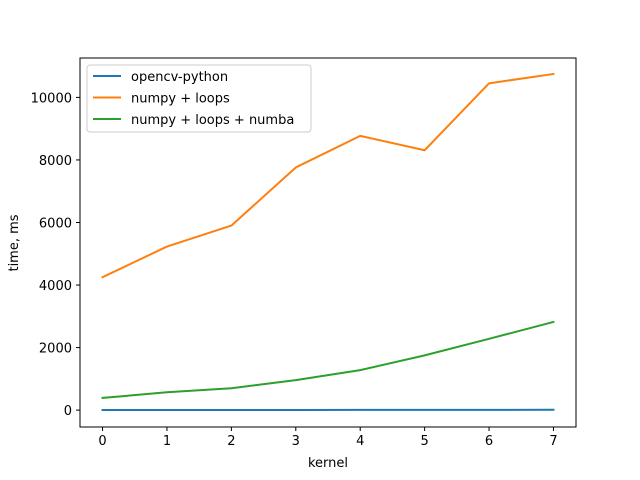 The height and width of the screenshot is (480, 640). What do you see at coordinates (424, 441) in the screenshot?
I see `x-tick-label: 5` at bounding box center [424, 441].